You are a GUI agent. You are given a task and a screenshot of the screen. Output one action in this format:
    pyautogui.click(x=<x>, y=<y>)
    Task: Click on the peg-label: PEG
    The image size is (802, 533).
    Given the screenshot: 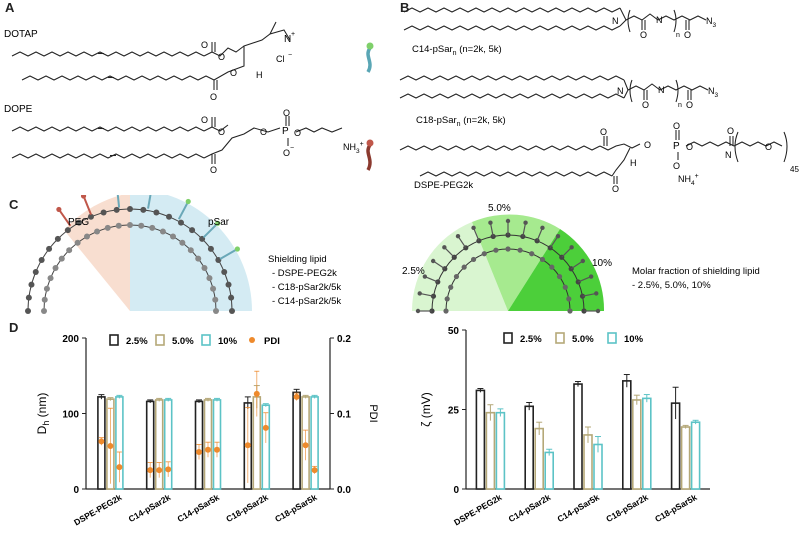 What is the action you would take?
    pyautogui.click(x=78, y=222)
    